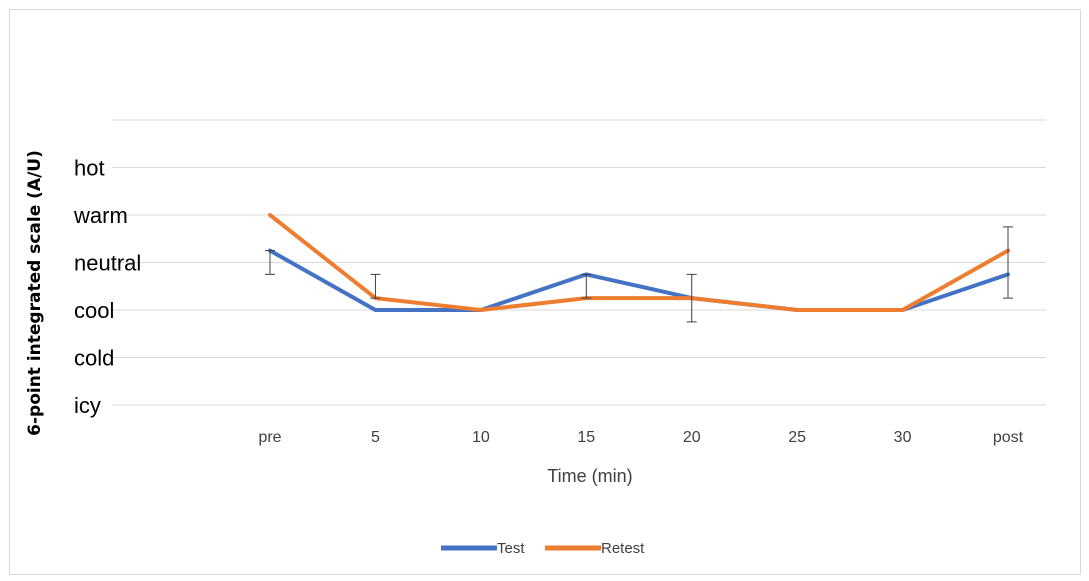 The width and height of the screenshot is (1089, 581). What do you see at coordinates (903, 437) in the screenshot?
I see `x-tick-label: 30` at bounding box center [903, 437].